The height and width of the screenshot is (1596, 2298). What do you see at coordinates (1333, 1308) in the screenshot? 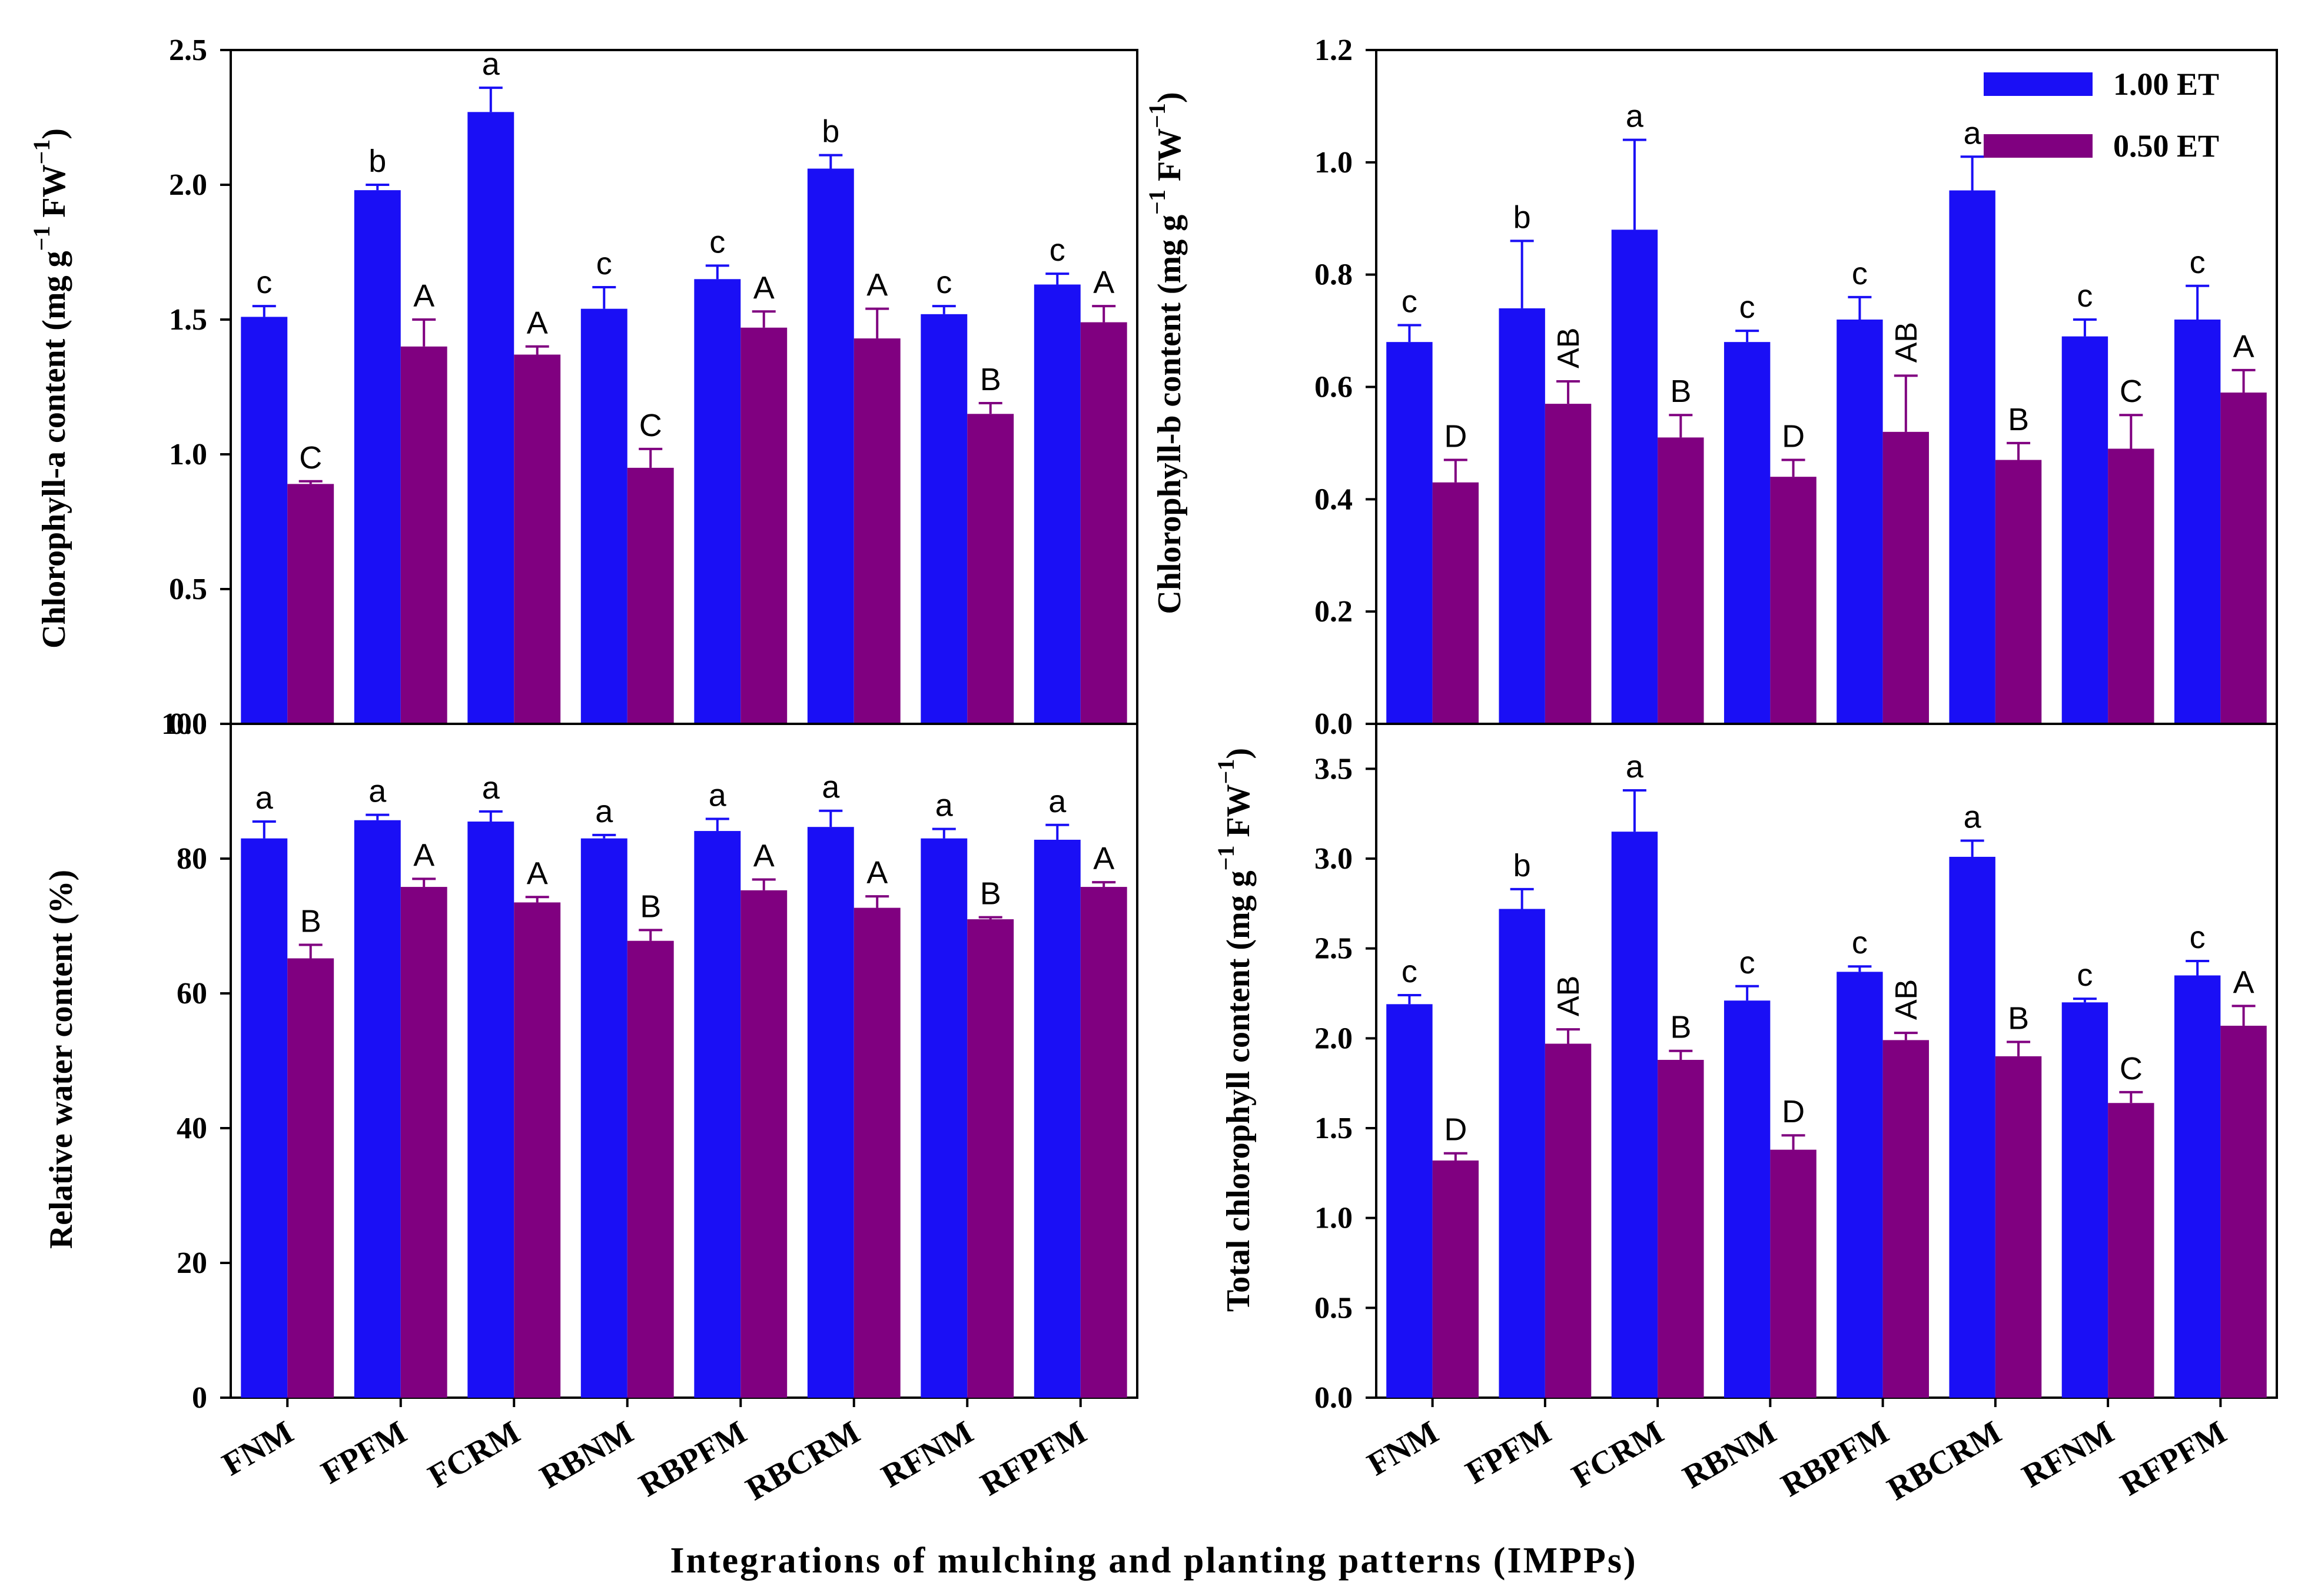
I see `y-tick-label: 0.5` at bounding box center [1333, 1308].